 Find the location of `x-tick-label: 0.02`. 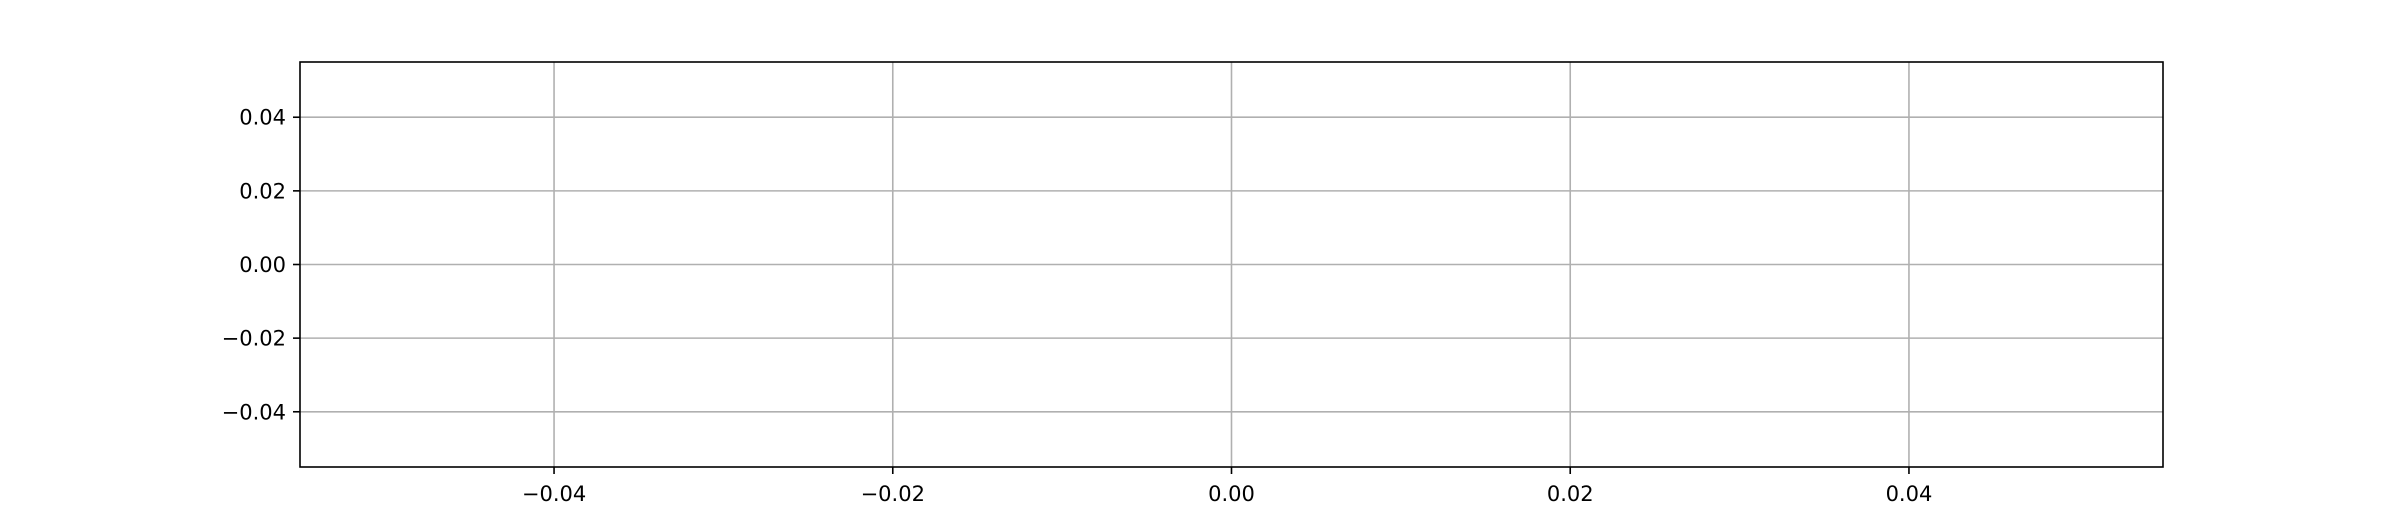

x-tick-label: 0.02 is located at coordinates (1570, 494).